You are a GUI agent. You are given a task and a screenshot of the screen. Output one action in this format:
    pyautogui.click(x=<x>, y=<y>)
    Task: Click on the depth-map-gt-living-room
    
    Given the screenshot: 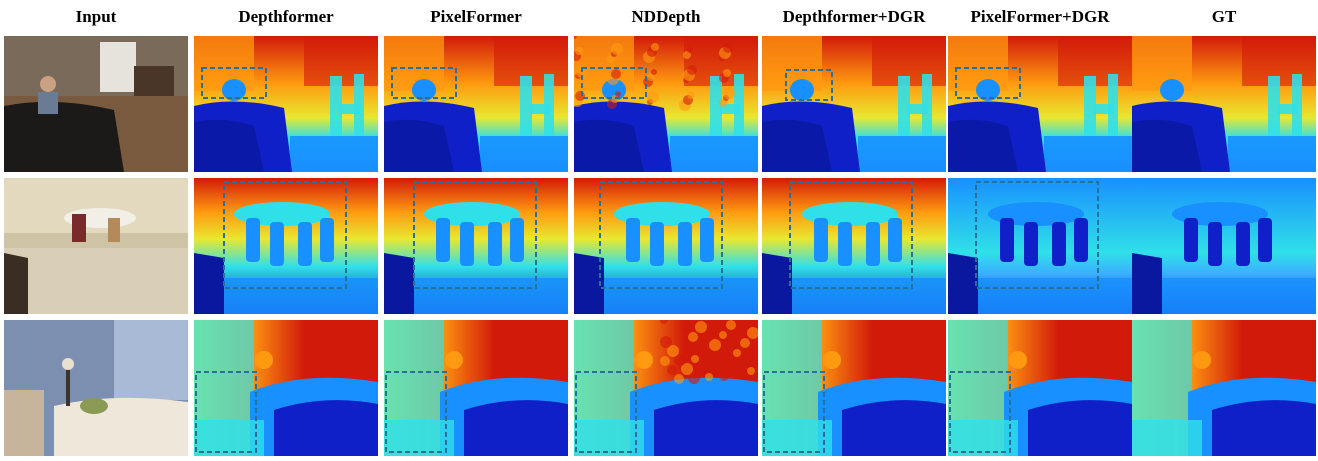 What is the action you would take?
    pyautogui.click(x=1224, y=104)
    